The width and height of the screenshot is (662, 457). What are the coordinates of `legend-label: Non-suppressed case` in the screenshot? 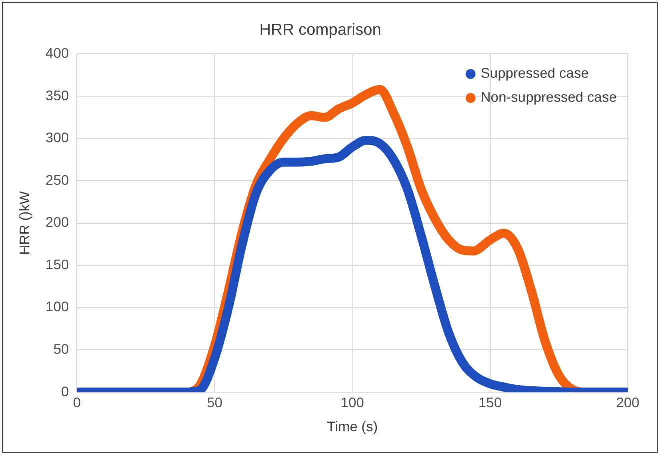 It's located at (549, 97).